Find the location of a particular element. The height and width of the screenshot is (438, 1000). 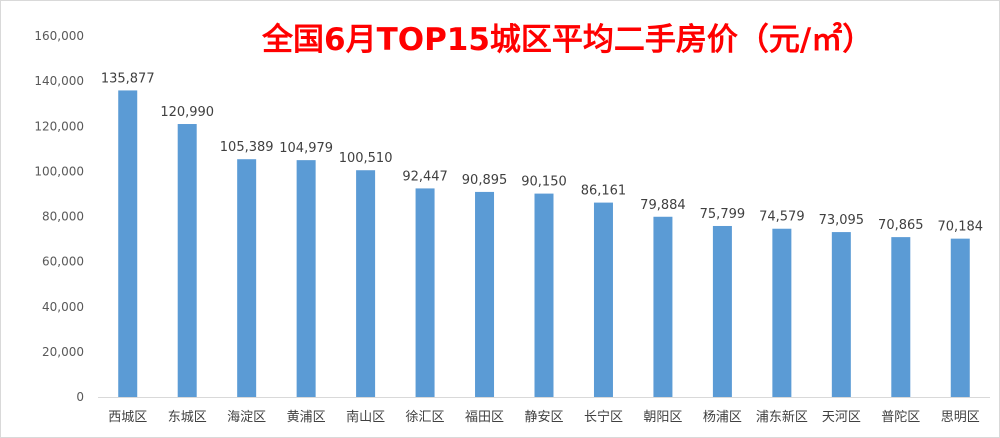

y-tick-label: 80,000 is located at coordinates (63, 217).